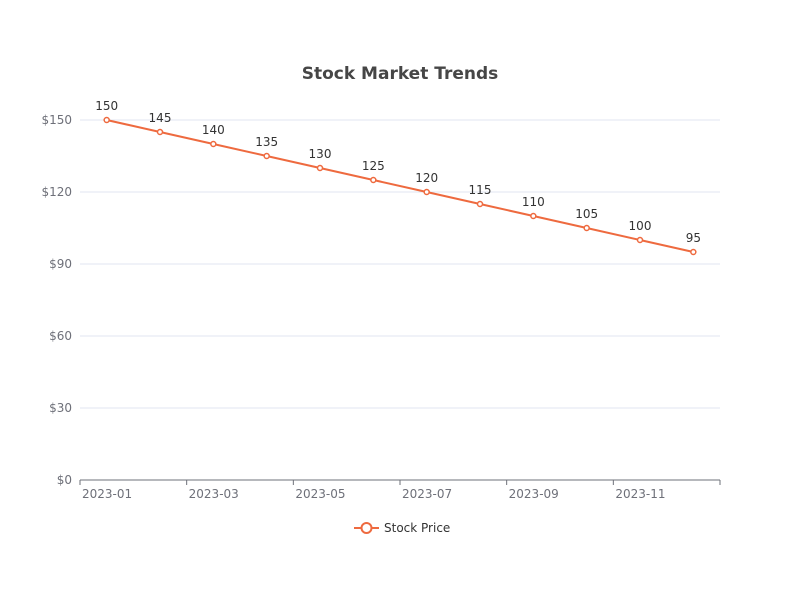 The image size is (800, 600). I want to click on legend-label: Stock Price, so click(417, 528).